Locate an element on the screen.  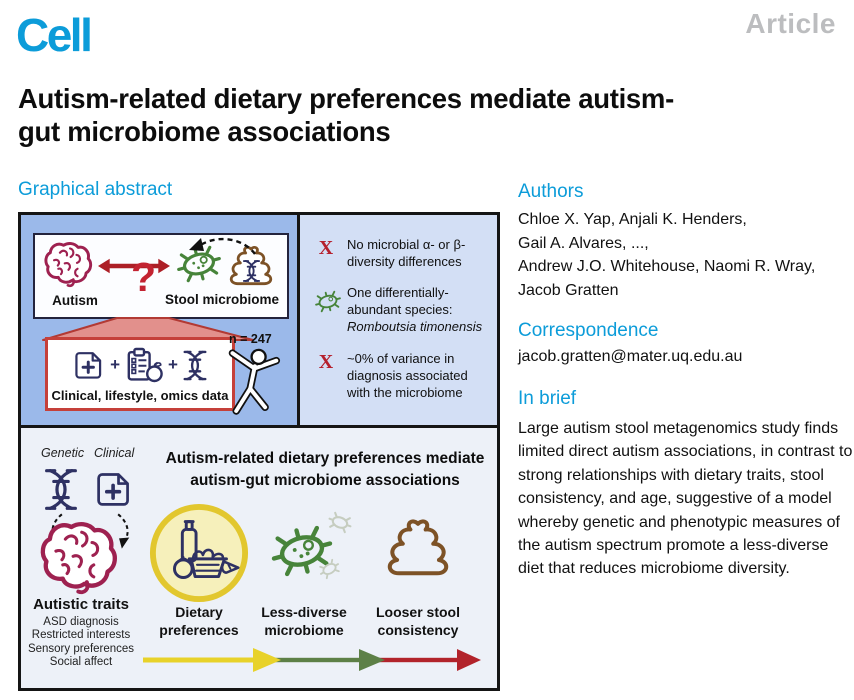
double-arrow-icon is located at coordinates (134, 266).